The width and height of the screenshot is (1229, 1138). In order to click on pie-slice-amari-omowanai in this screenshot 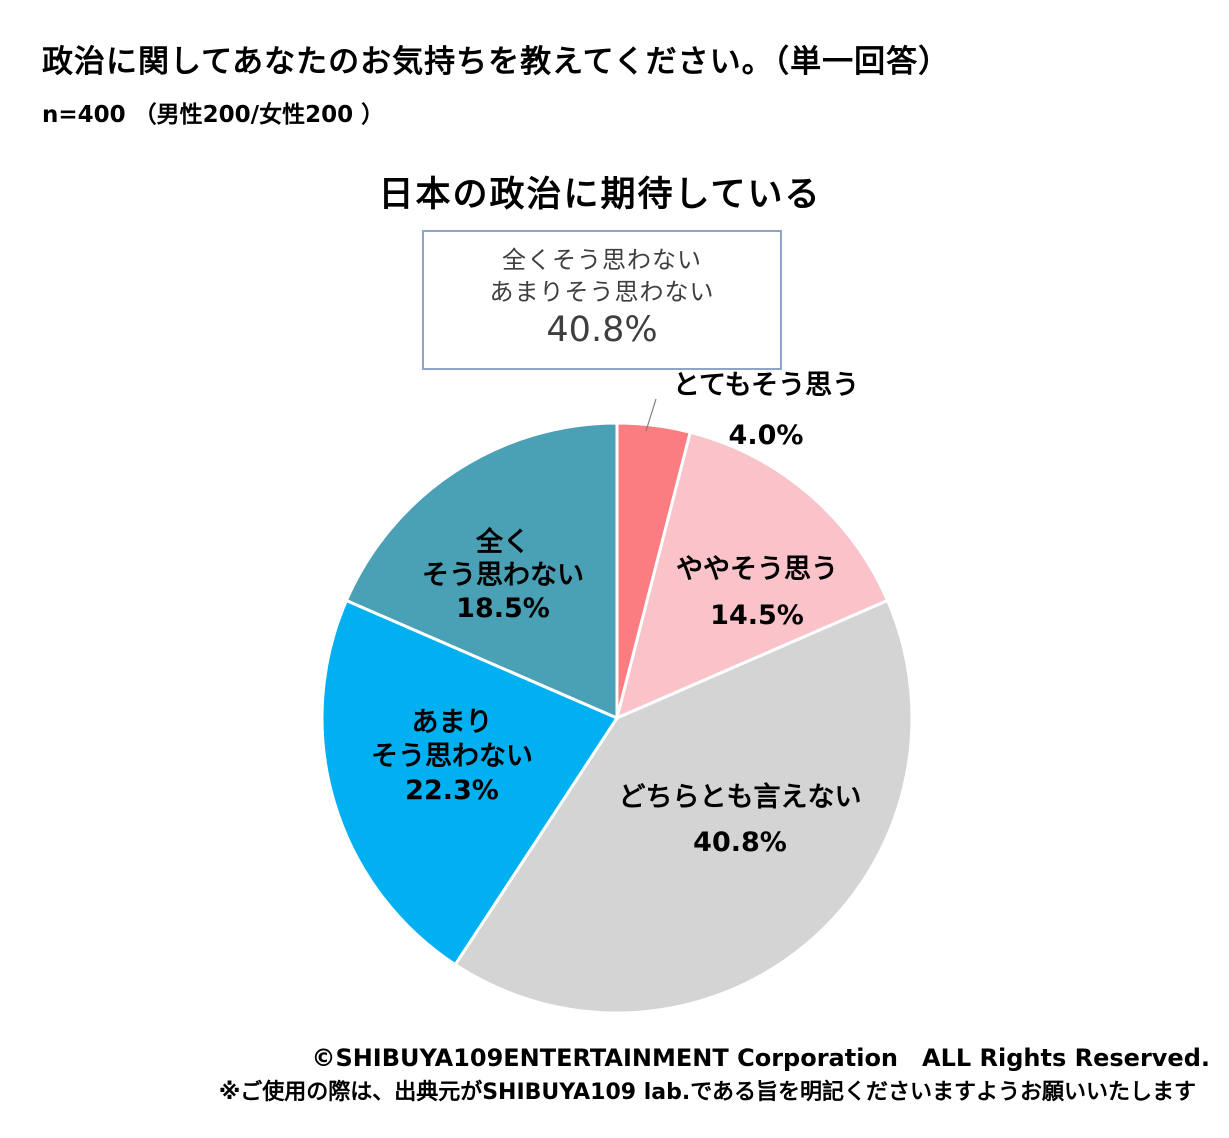, I will do `click(469, 783)`.